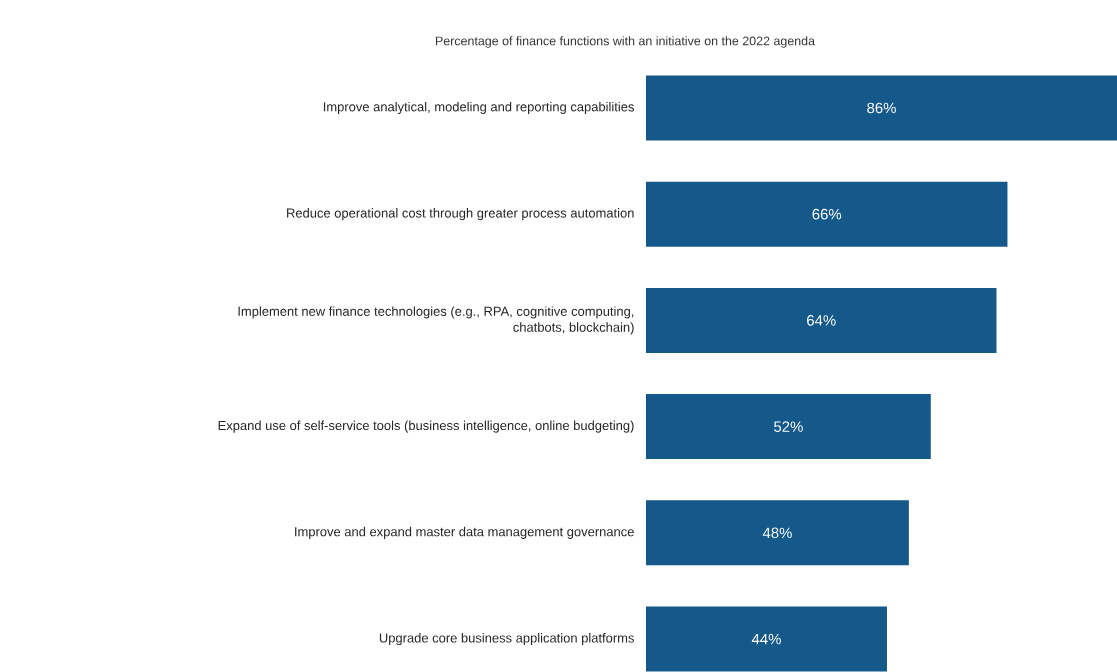 The image size is (1117, 672). What do you see at coordinates (426, 426) in the screenshot?
I see `y-tick-label: Expand use of self-service tools (business intelligence, online budgeting)` at bounding box center [426, 426].